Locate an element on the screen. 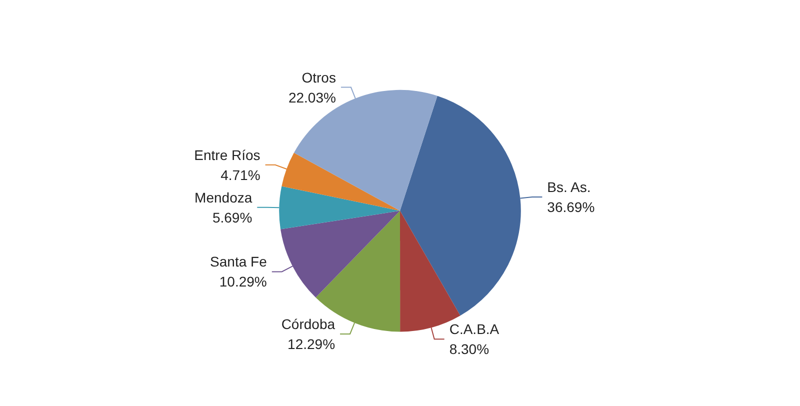 The height and width of the screenshot is (406, 800). data-label: 36.69% is located at coordinates (571, 207).